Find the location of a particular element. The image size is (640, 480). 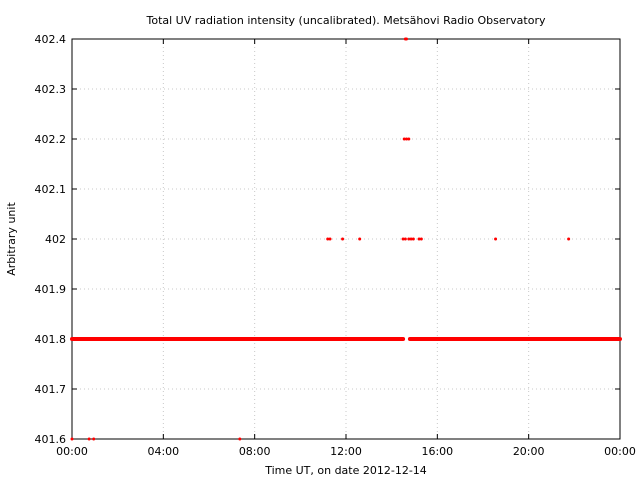

x-tick-label: 16:00 is located at coordinates (437, 451).